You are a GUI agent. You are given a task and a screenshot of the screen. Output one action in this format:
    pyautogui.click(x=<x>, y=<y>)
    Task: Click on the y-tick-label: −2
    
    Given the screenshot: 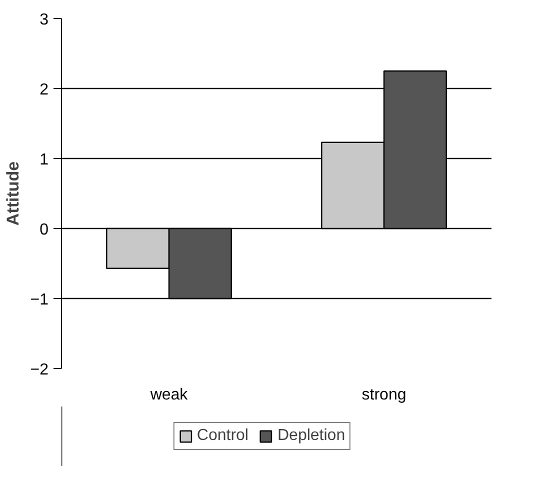 What is the action you would take?
    pyautogui.click(x=39, y=370)
    